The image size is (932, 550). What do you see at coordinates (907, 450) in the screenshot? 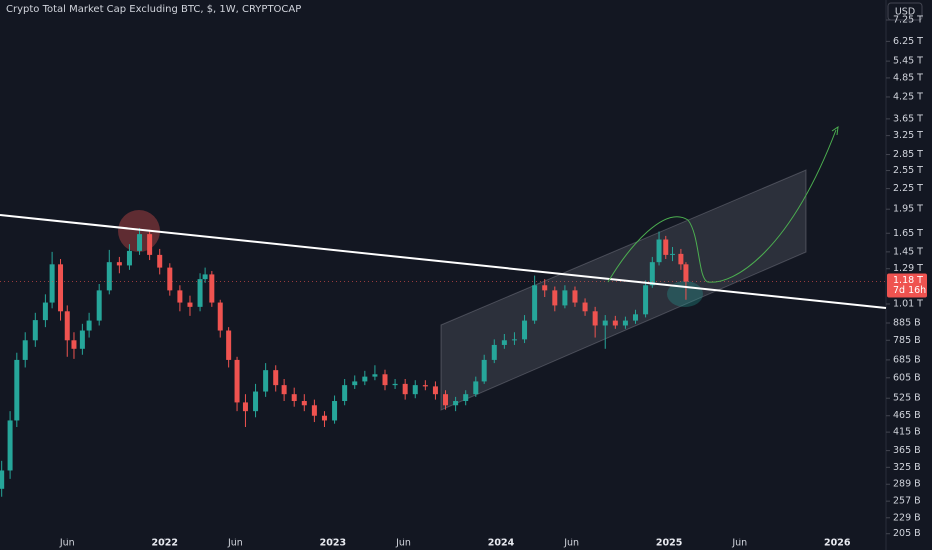
I see `y-tick-label: 365 B` at bounding box center [907, 450].